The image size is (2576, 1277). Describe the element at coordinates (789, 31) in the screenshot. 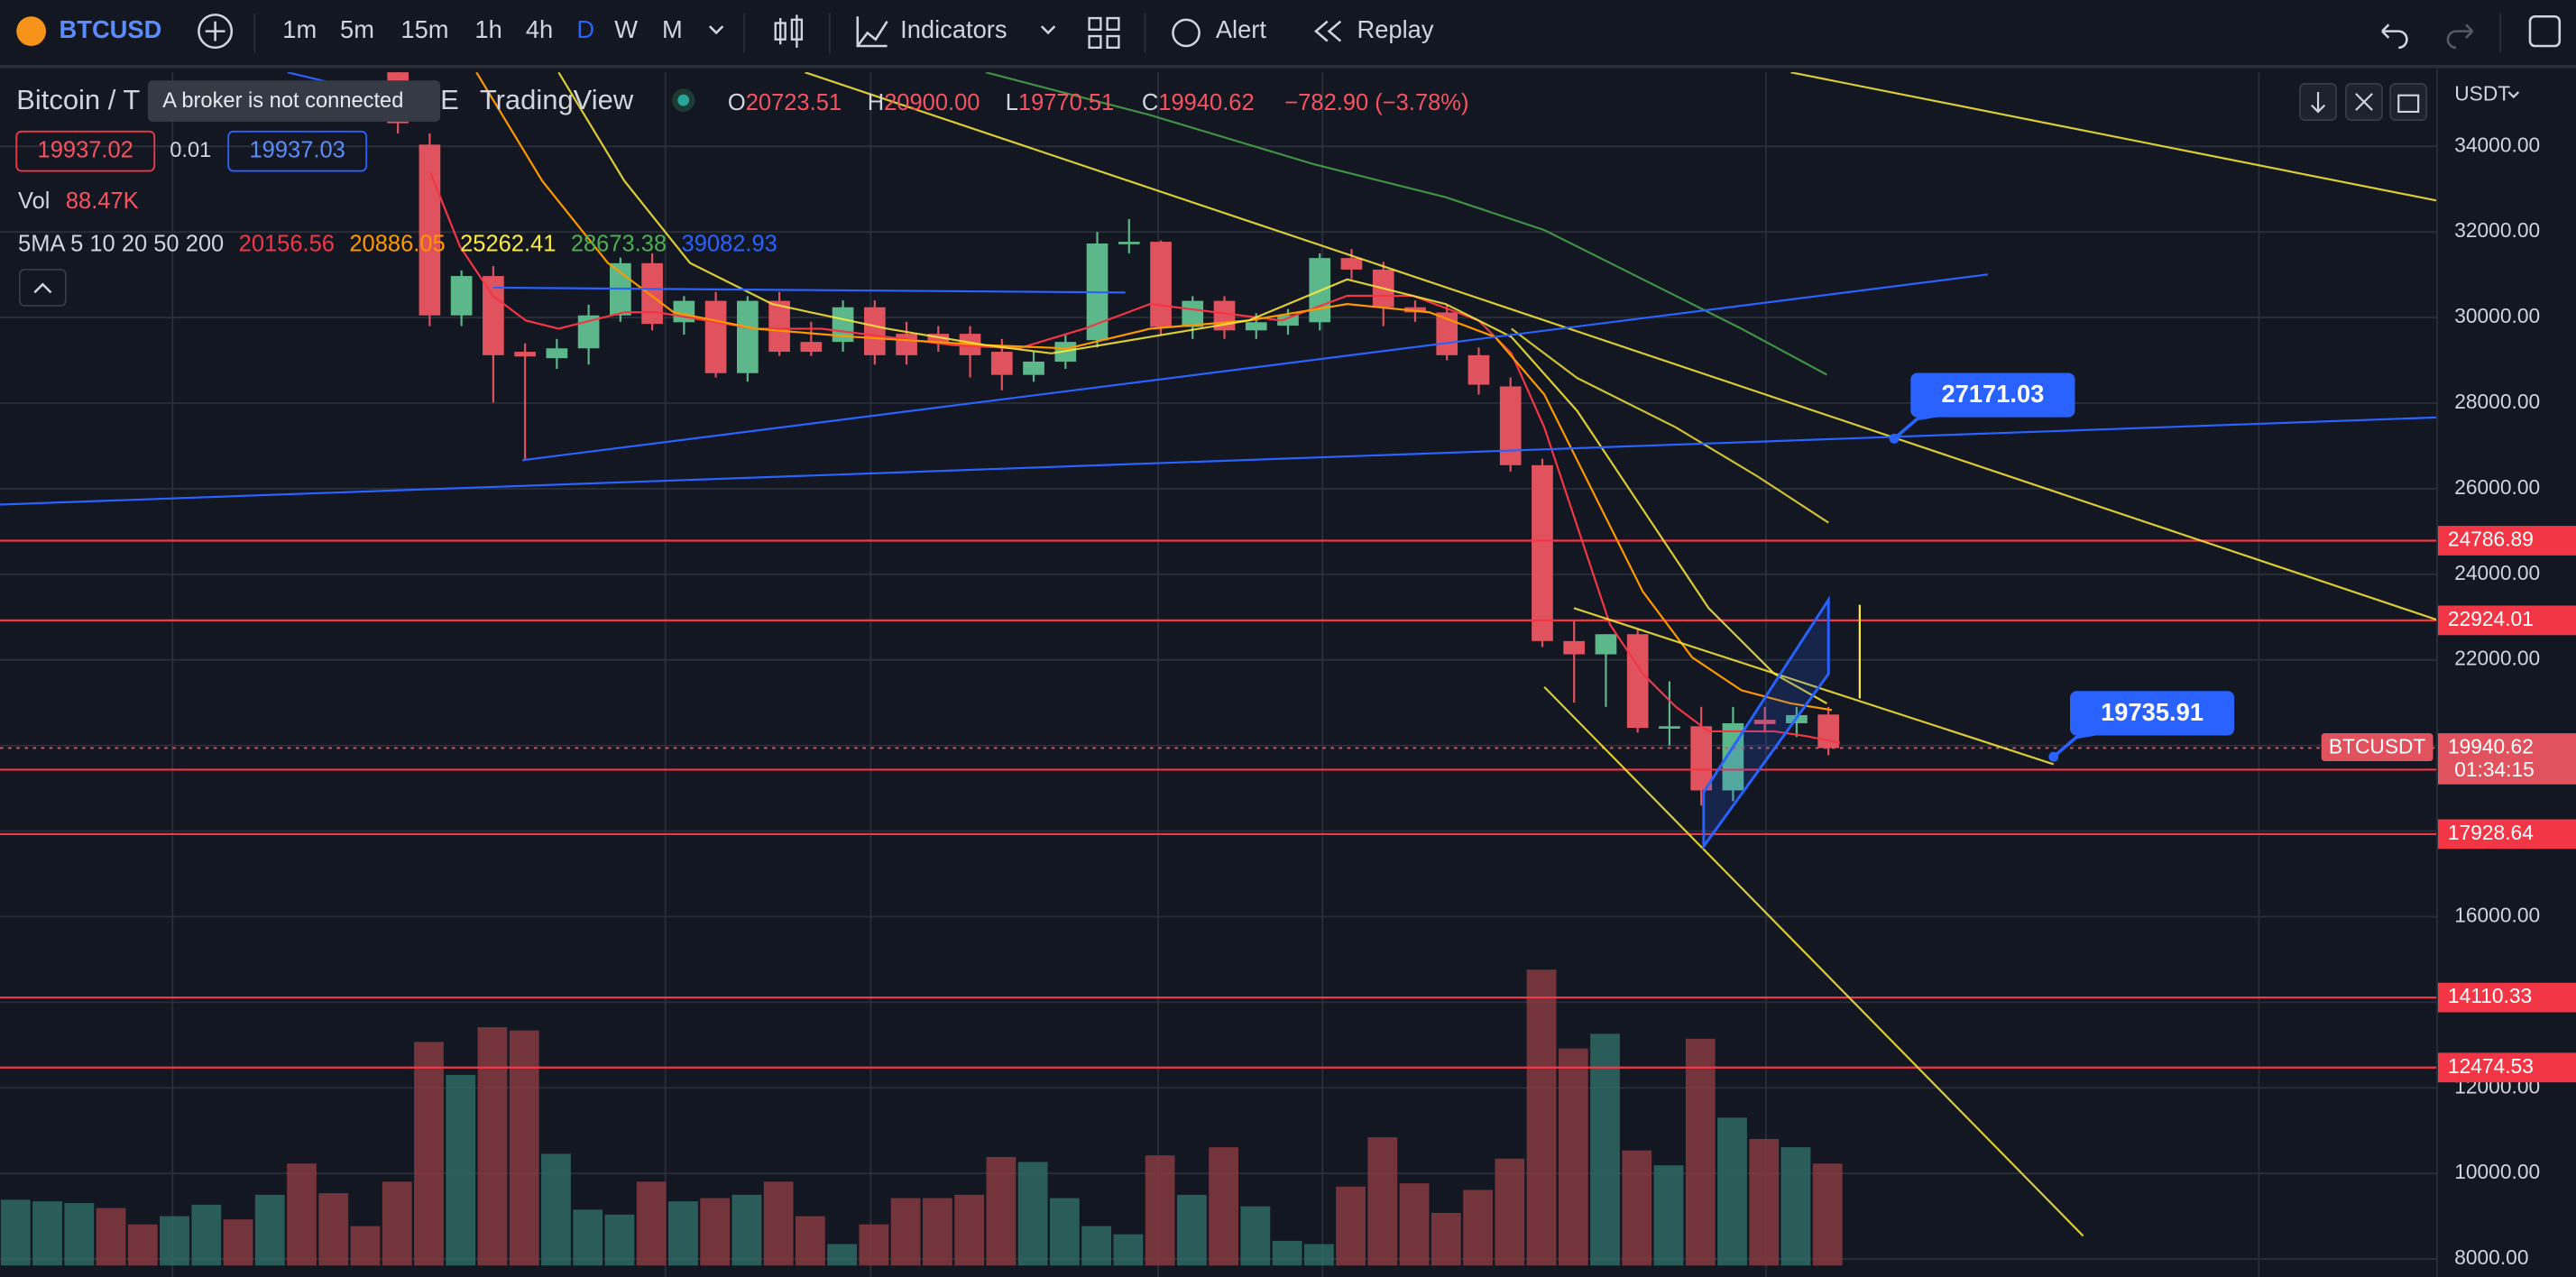

I see `chart-type` at that location.